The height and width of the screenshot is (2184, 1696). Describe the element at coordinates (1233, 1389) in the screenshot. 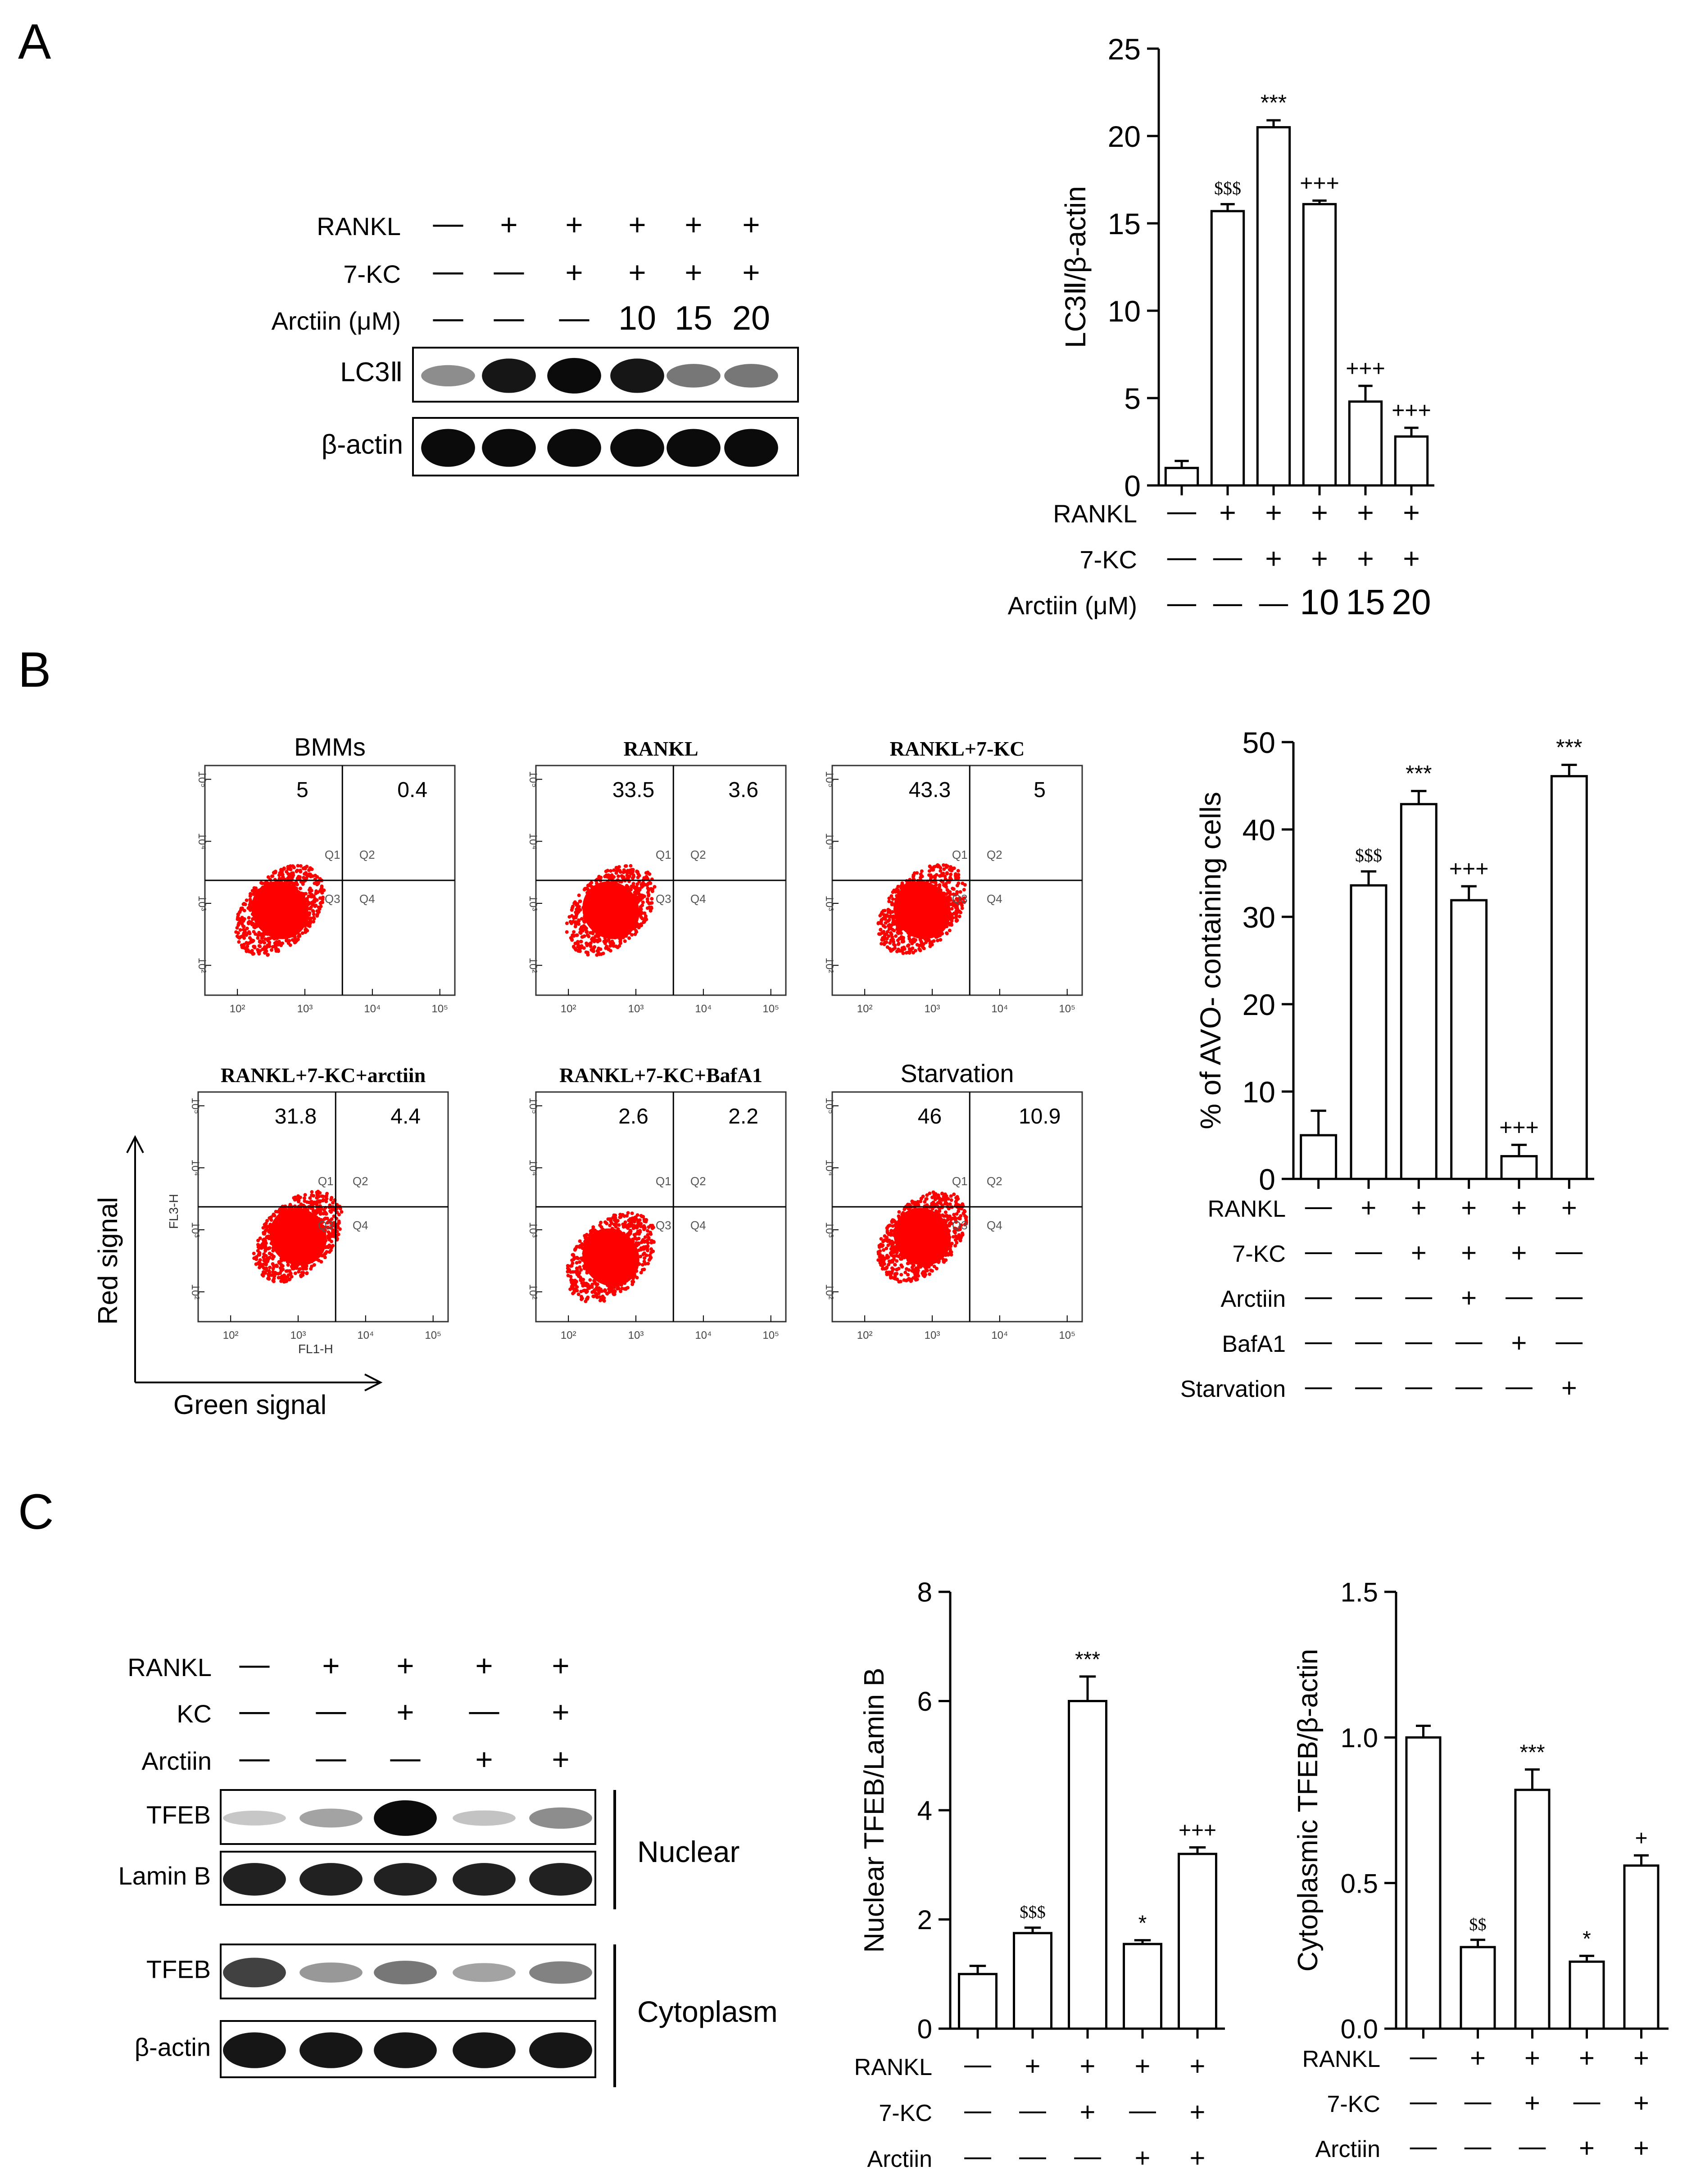

I see `condition-label: Starvation` at that location.